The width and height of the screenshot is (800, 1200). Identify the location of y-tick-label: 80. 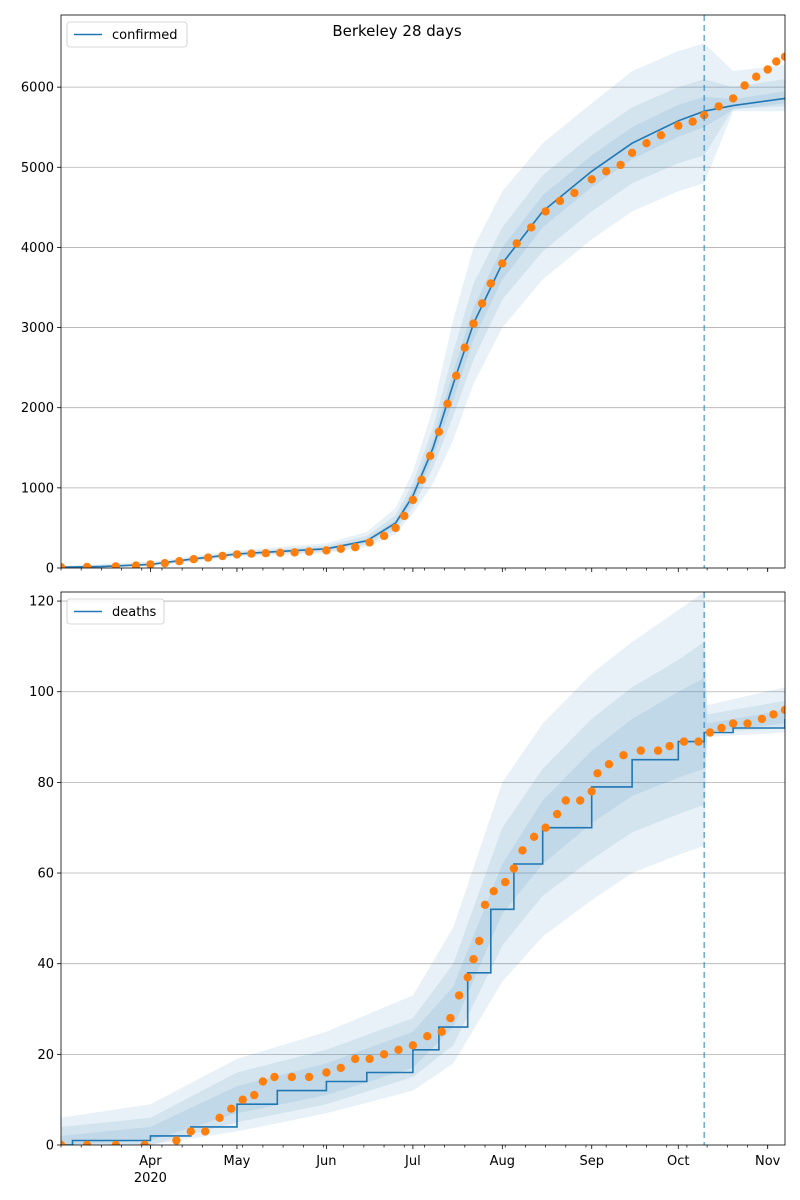
(45, 783).